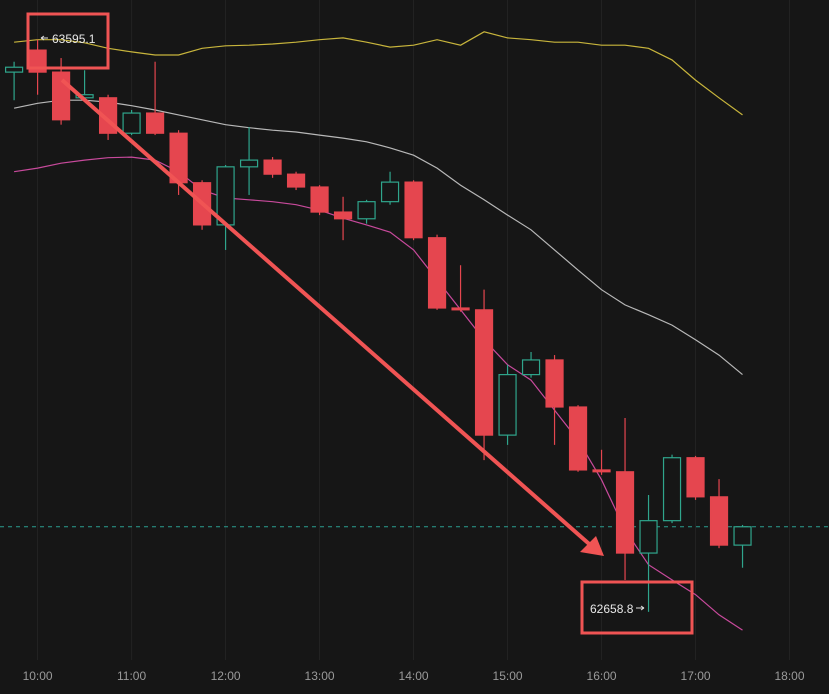 Image resolution: width=829 pixels, height=694 pixels. Describe the element at coordinates (226, 676) in the screenshot. I see `x-tick-label: 12:00` at that location.